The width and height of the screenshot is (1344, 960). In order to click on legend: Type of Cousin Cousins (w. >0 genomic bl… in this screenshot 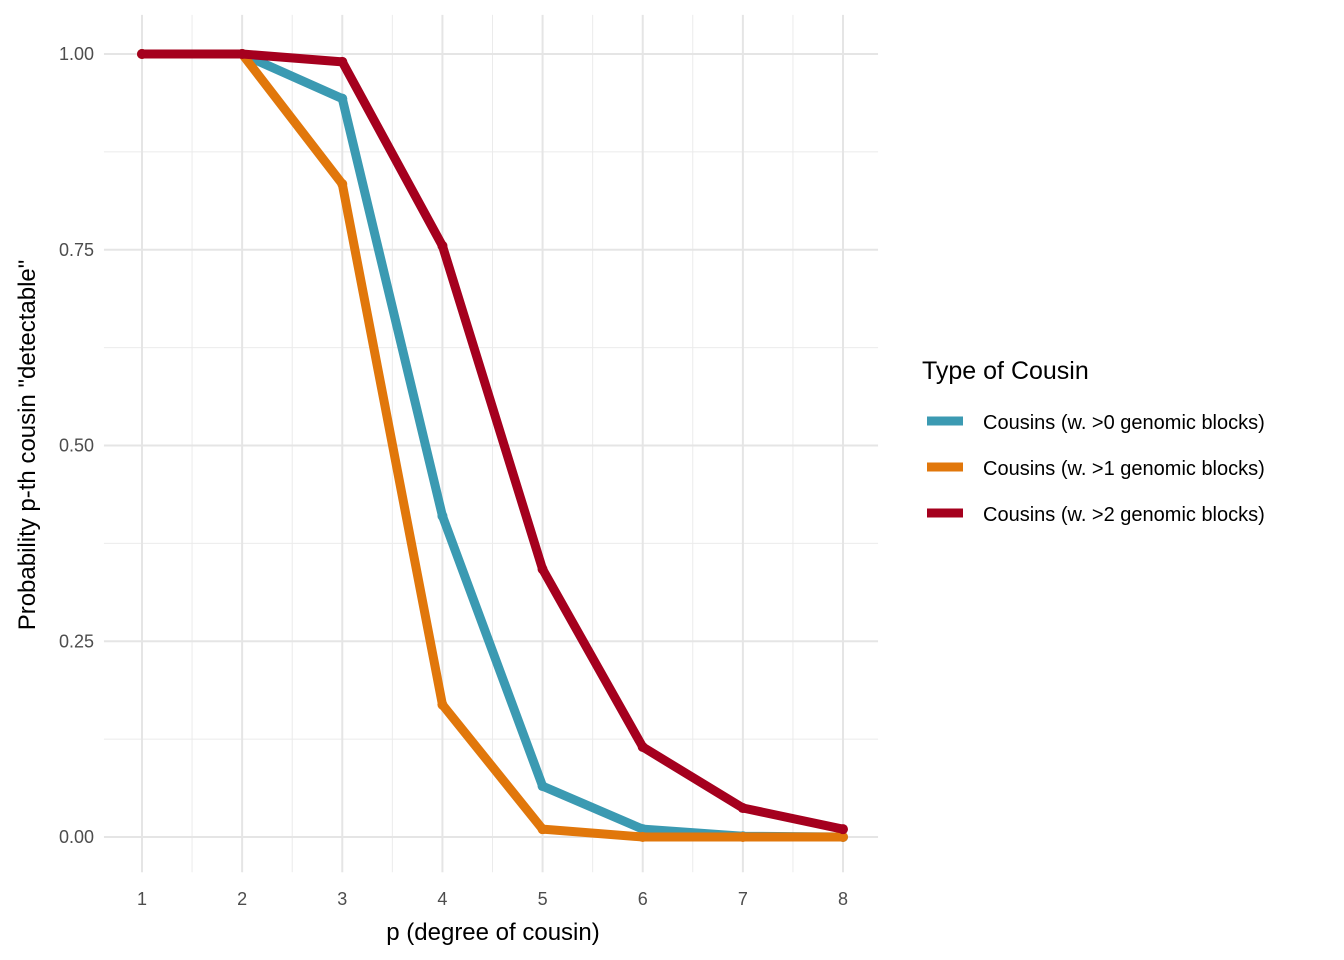, I will do `click(1093, 441)`.